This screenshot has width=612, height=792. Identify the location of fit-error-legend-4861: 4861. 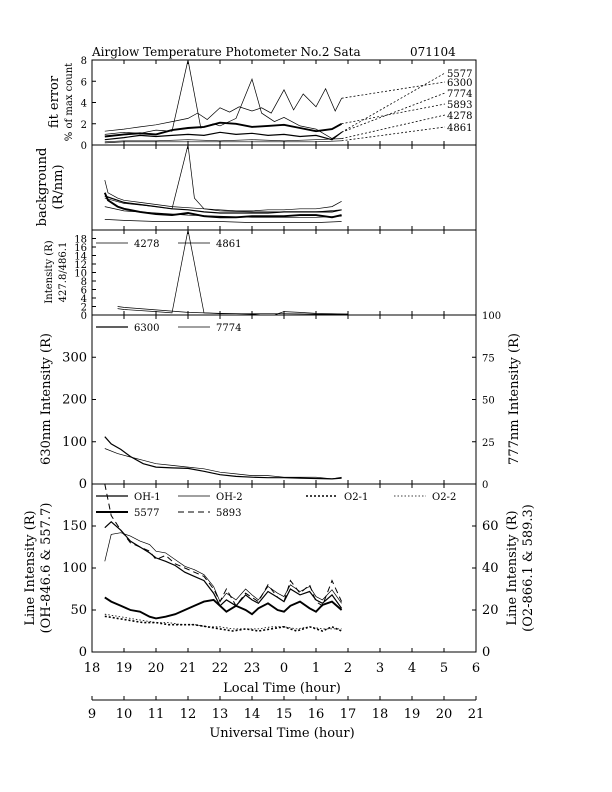
(459, 128).